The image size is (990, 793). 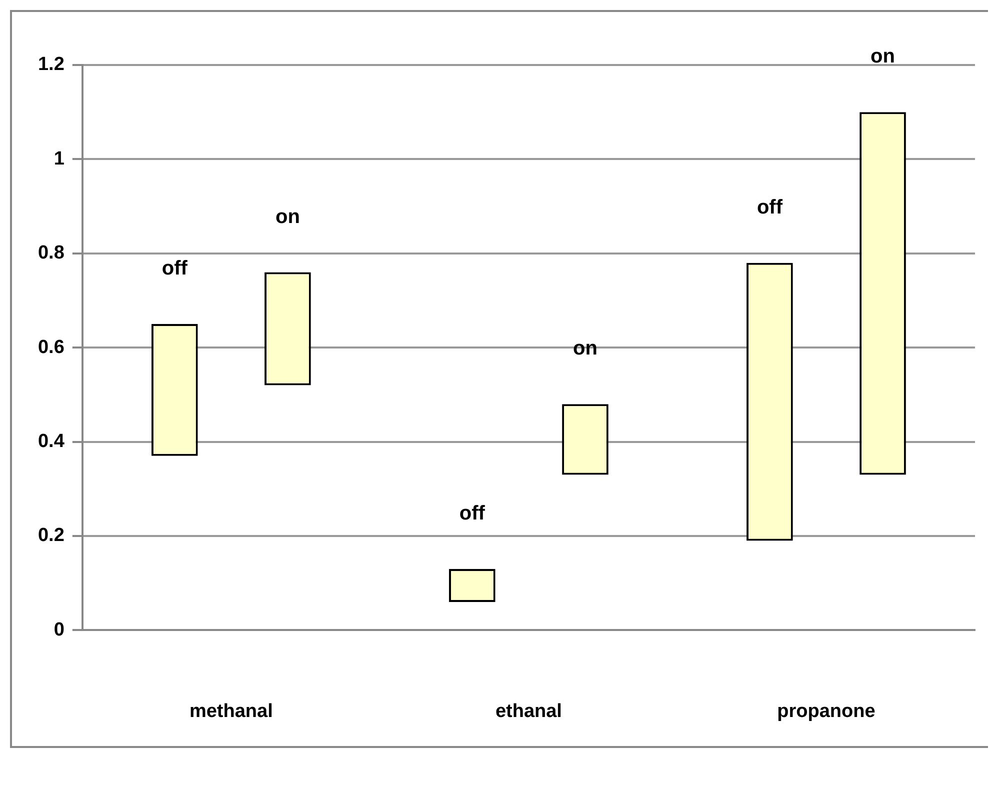 What do you see at coordinates (51, 535) in the screenshot?
I see `y-tick-label: 0.2` at bounding box center [51, 535].